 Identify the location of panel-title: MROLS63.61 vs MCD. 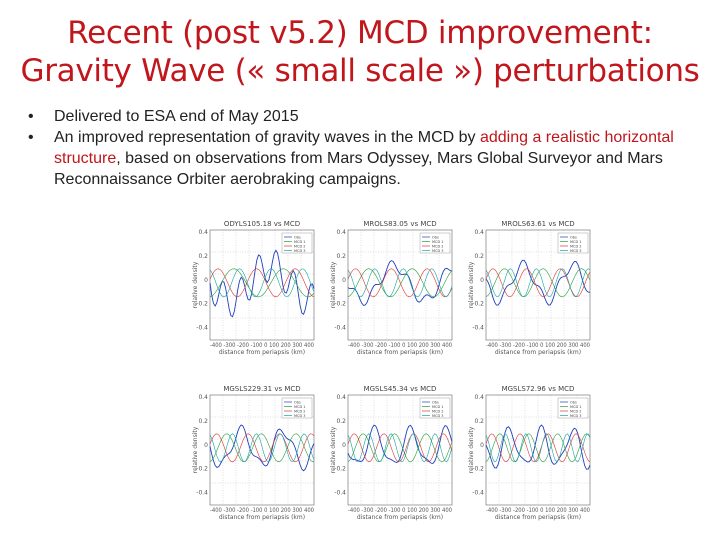
(537, 224).